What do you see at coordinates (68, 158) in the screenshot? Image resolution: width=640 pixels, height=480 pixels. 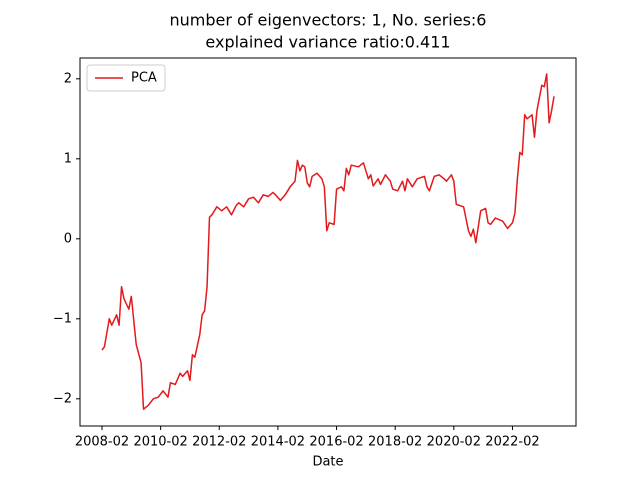 I see `y-tick-label: 1` at bounding box center [68, 158].